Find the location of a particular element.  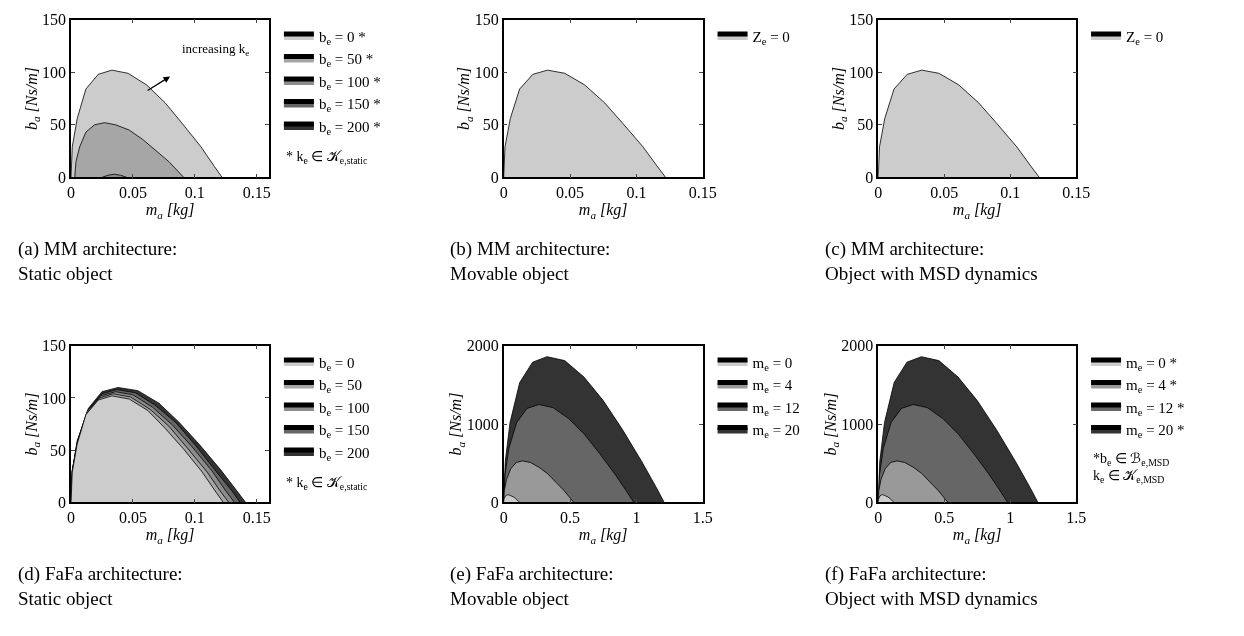

legend-label: b$_{e}$ = 0 * is located at coordinates (342, 37).